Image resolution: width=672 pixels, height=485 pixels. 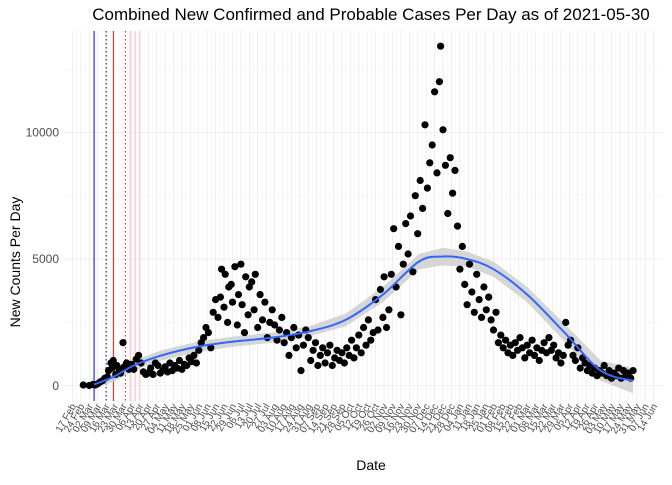 What do you see at coordinates (43, 258) in the screenshot?
I see `y-axis-ticks: 0 5000 10000` at bounding box center [43, 258].